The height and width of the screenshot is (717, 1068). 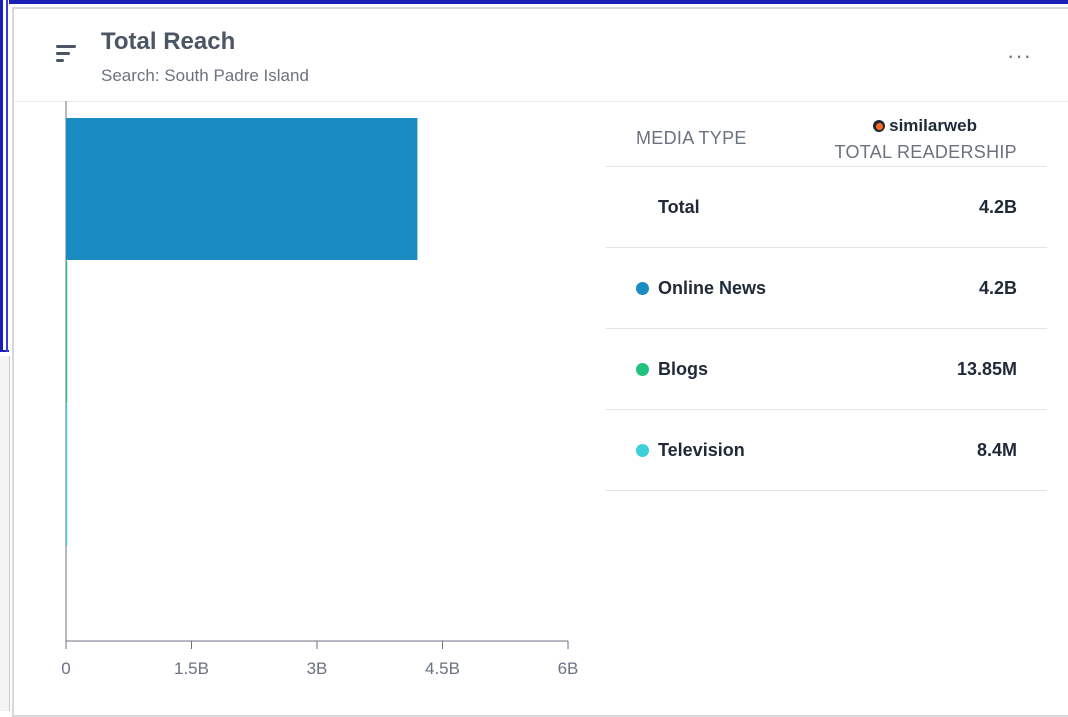 I want to click on similarweb-icon, so click(x=879, y=126).